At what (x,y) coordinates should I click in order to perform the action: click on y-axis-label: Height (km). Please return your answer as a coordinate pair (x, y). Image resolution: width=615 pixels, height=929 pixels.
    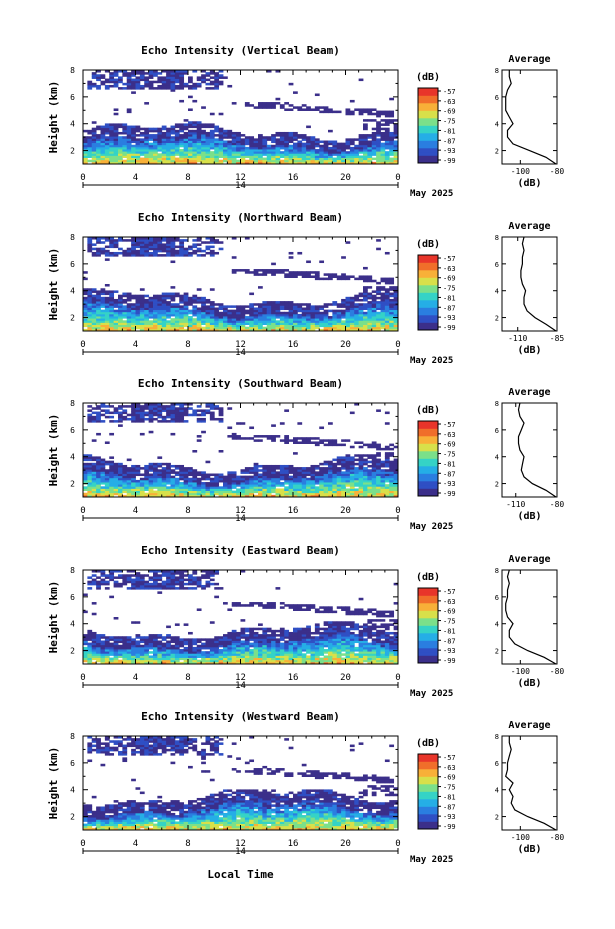
    Looking at the image, I should click on (53, 117).